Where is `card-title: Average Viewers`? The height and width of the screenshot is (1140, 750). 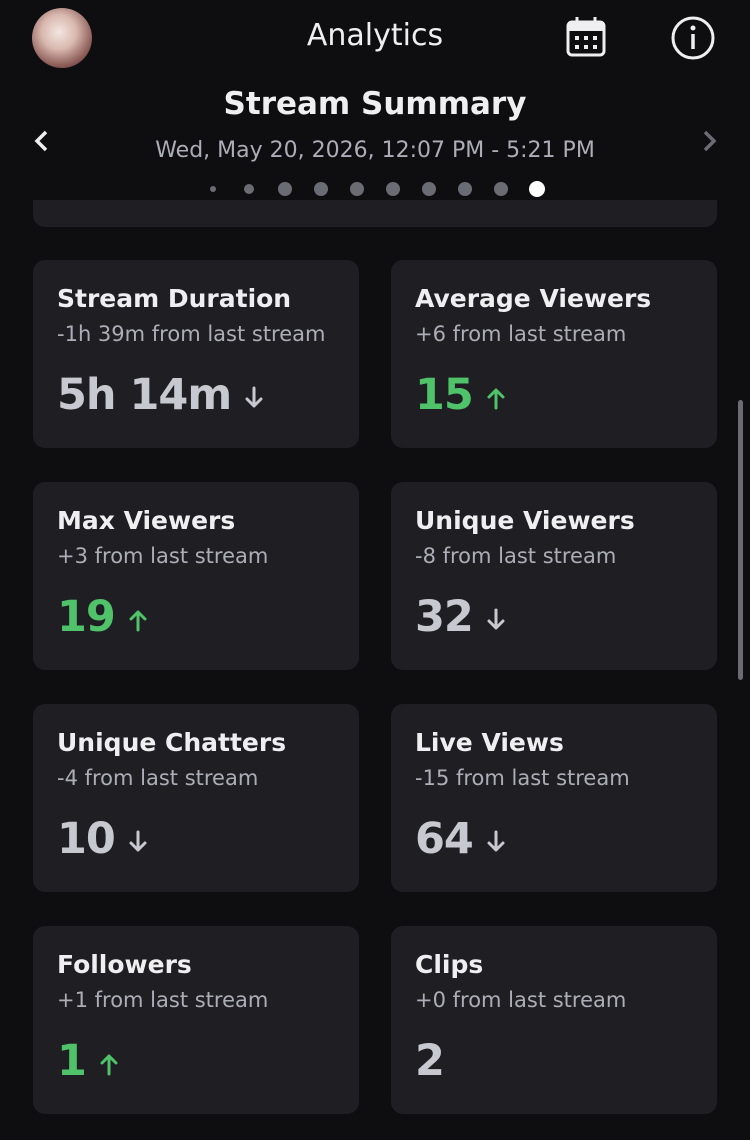 card-title: Average Viewers is located at coordinates (533, 298).